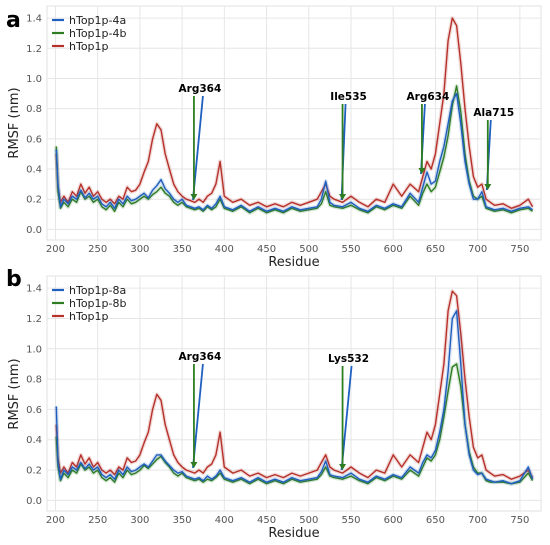 Image resolution: width=550 pixels, height=545 pixels. Describe the element at coordinates (493, 113) in the screenshot. I see `annotation-label: Ala715` at that location.